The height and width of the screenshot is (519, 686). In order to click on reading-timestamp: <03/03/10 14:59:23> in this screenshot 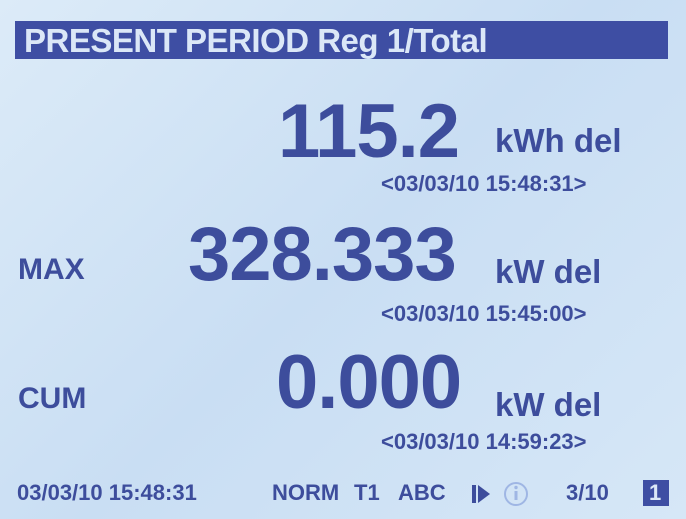, I will do `click(484, 441)`.